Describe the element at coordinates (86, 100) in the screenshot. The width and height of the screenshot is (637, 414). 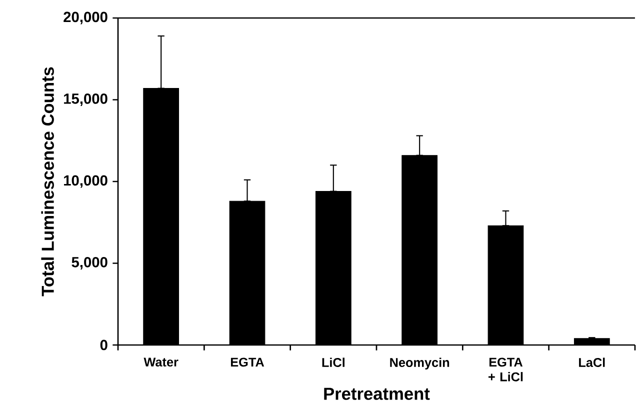
I see `y-tick-label: 15,000` at that location.